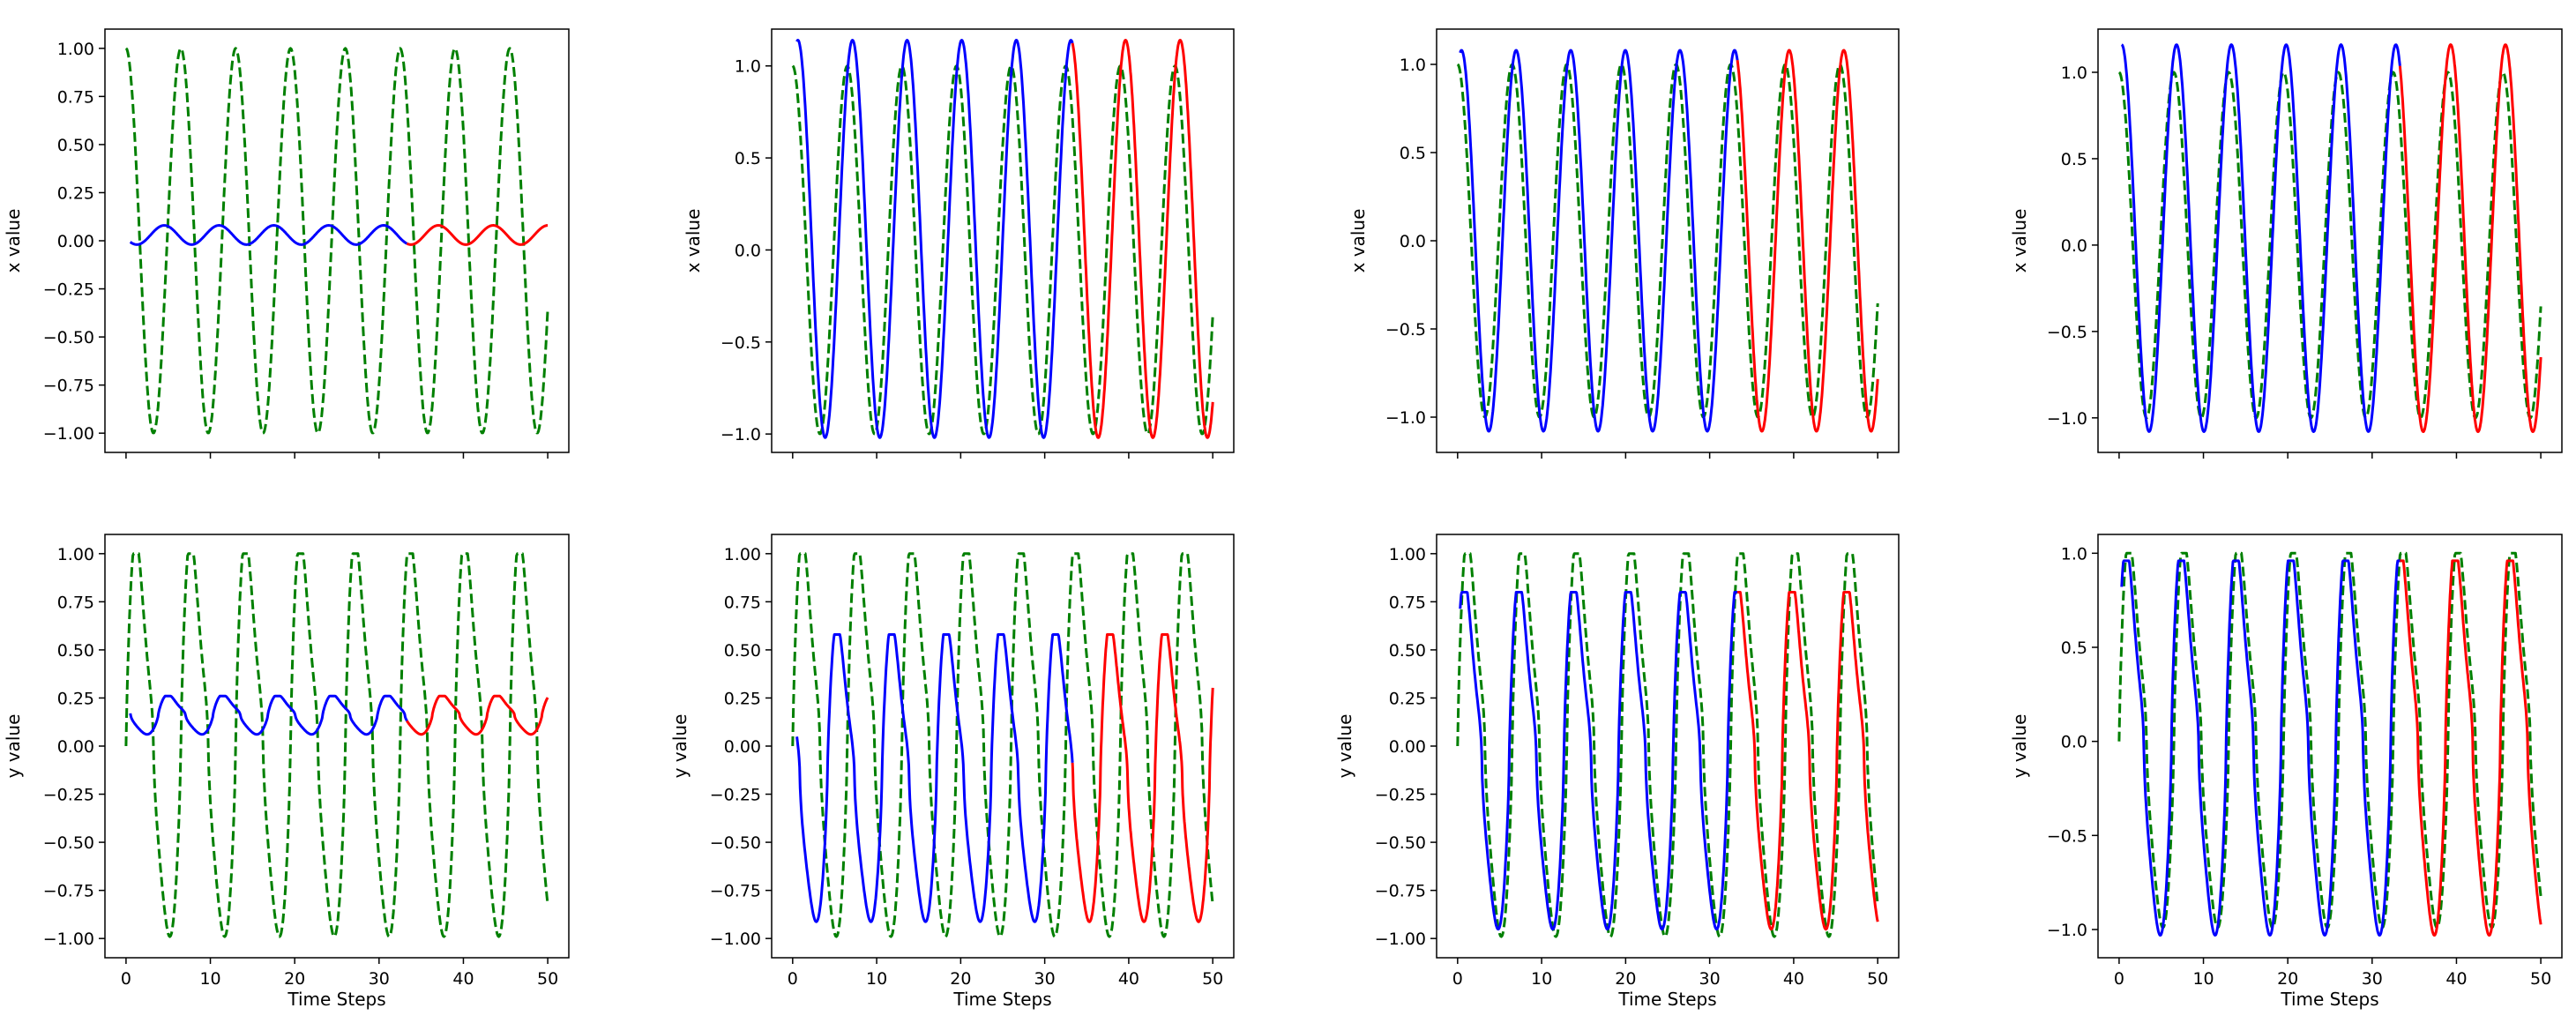  I want to click on subplot-1-2: −1.0 −0.5 0.0 0.5 1.0 x value, so click(959, 244).